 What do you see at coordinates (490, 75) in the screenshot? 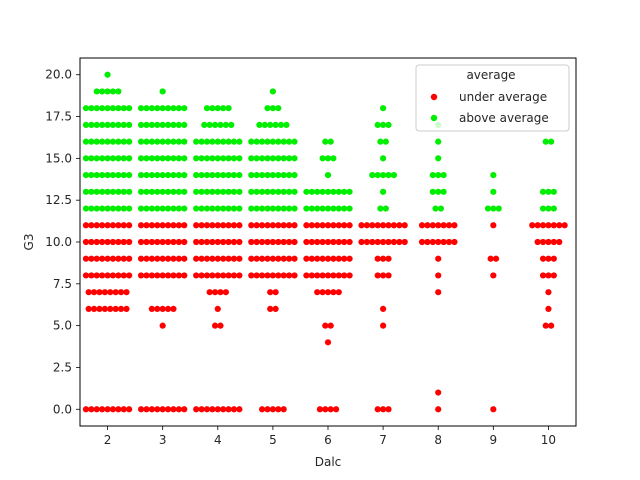
I see `legend-title: average` at bounding box center [490, 75].